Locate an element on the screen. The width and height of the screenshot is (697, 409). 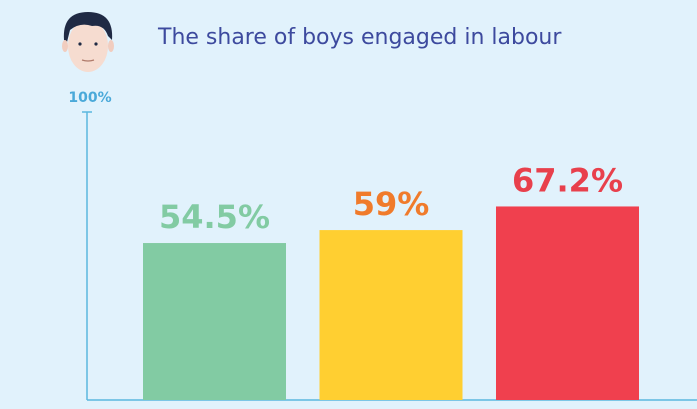
chart-title: The share of boys engaged in labour is located at coordinates (359, 37).